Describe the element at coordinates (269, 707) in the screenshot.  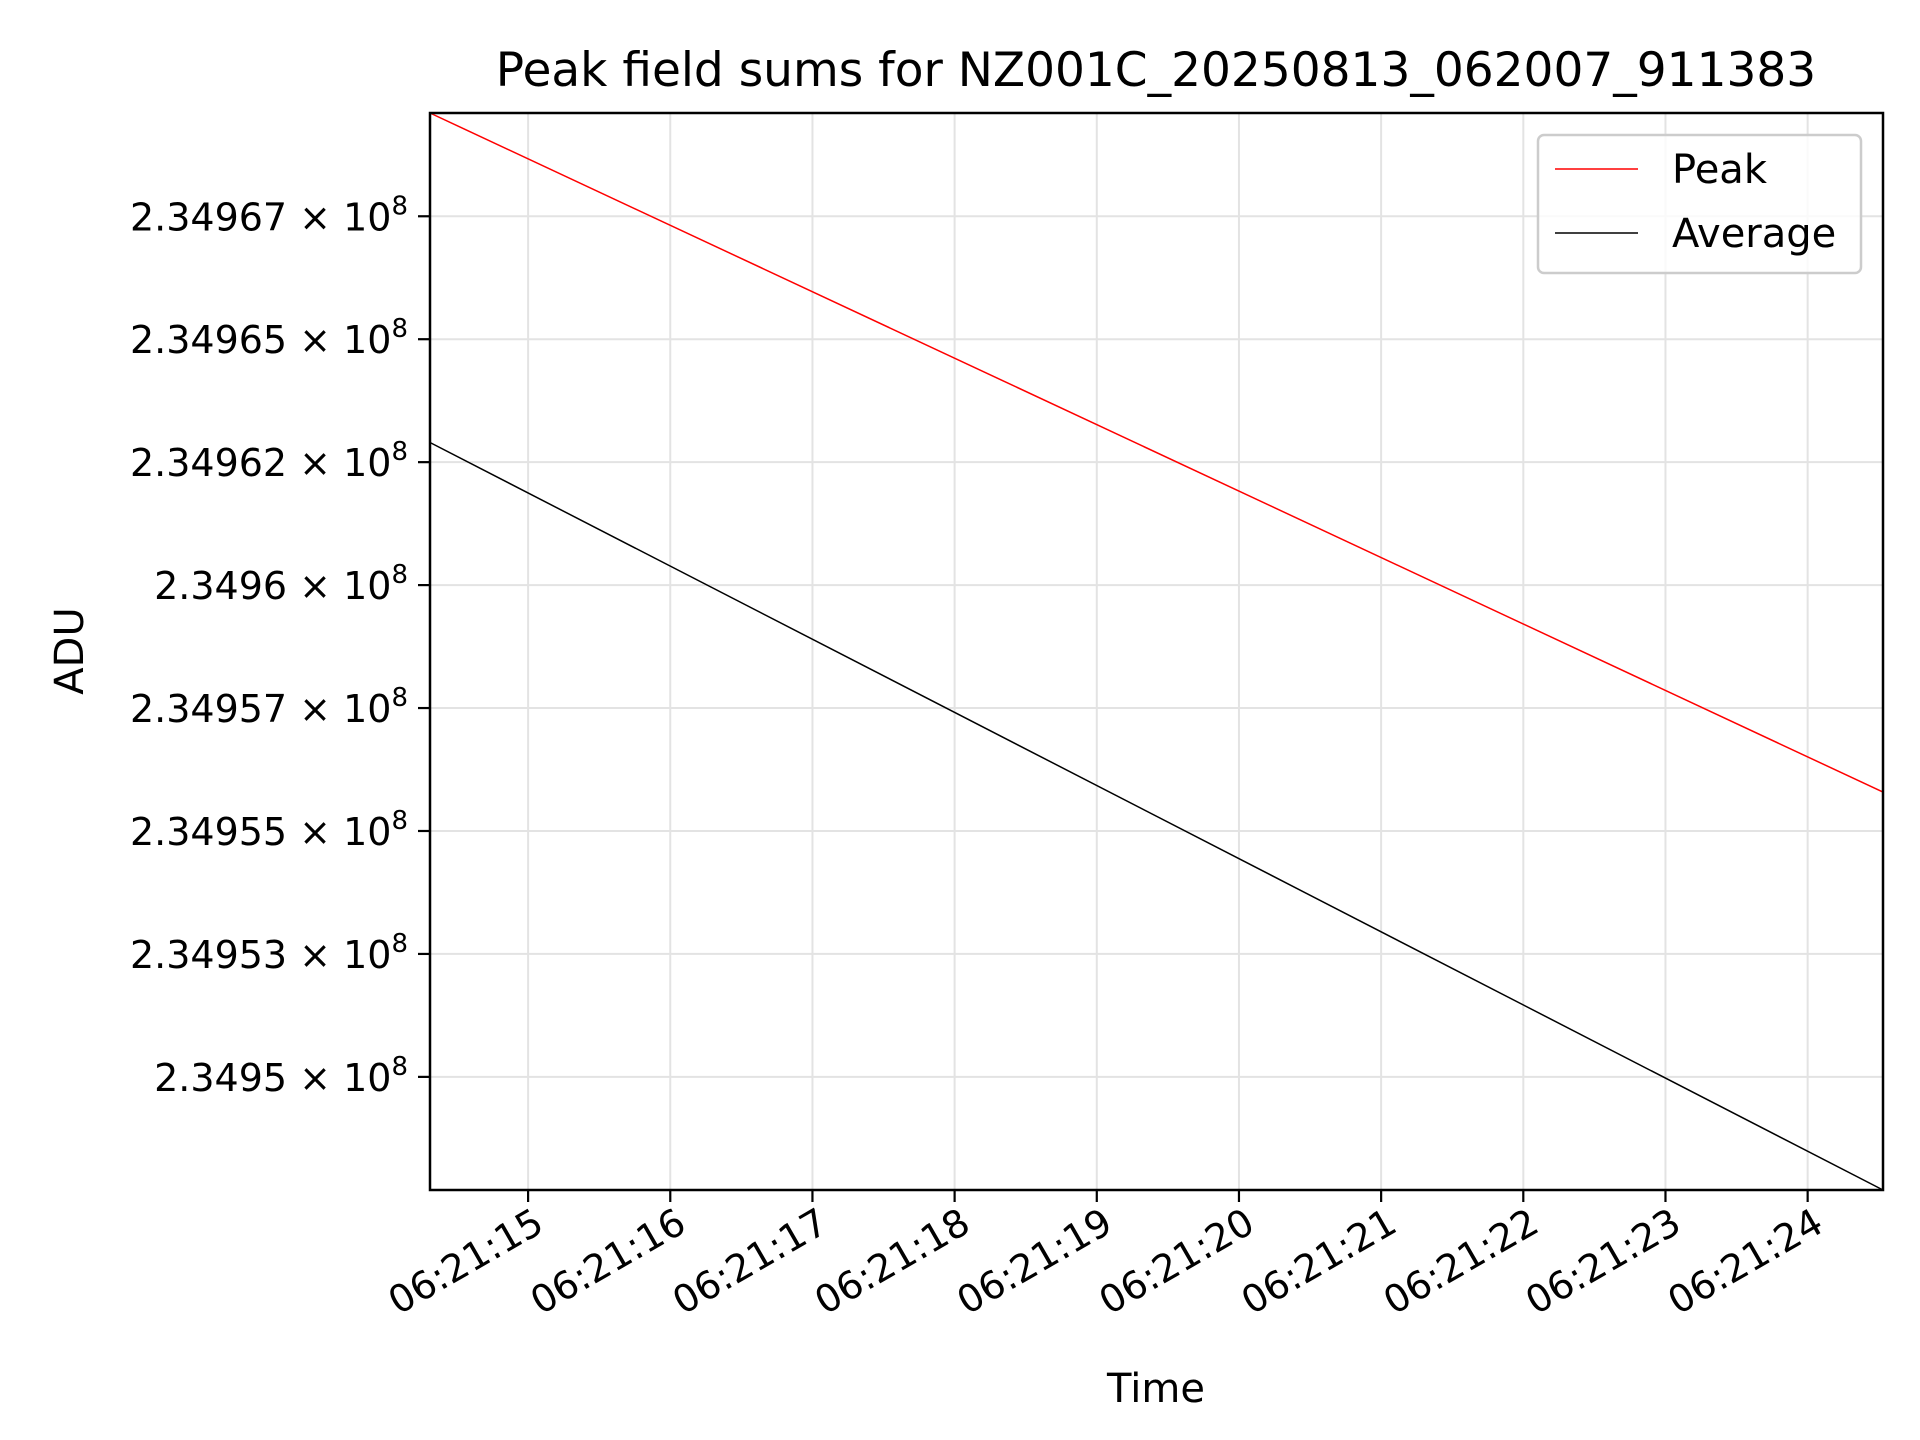
I see `y-tick-label: 2.34957 × 108` at that location.